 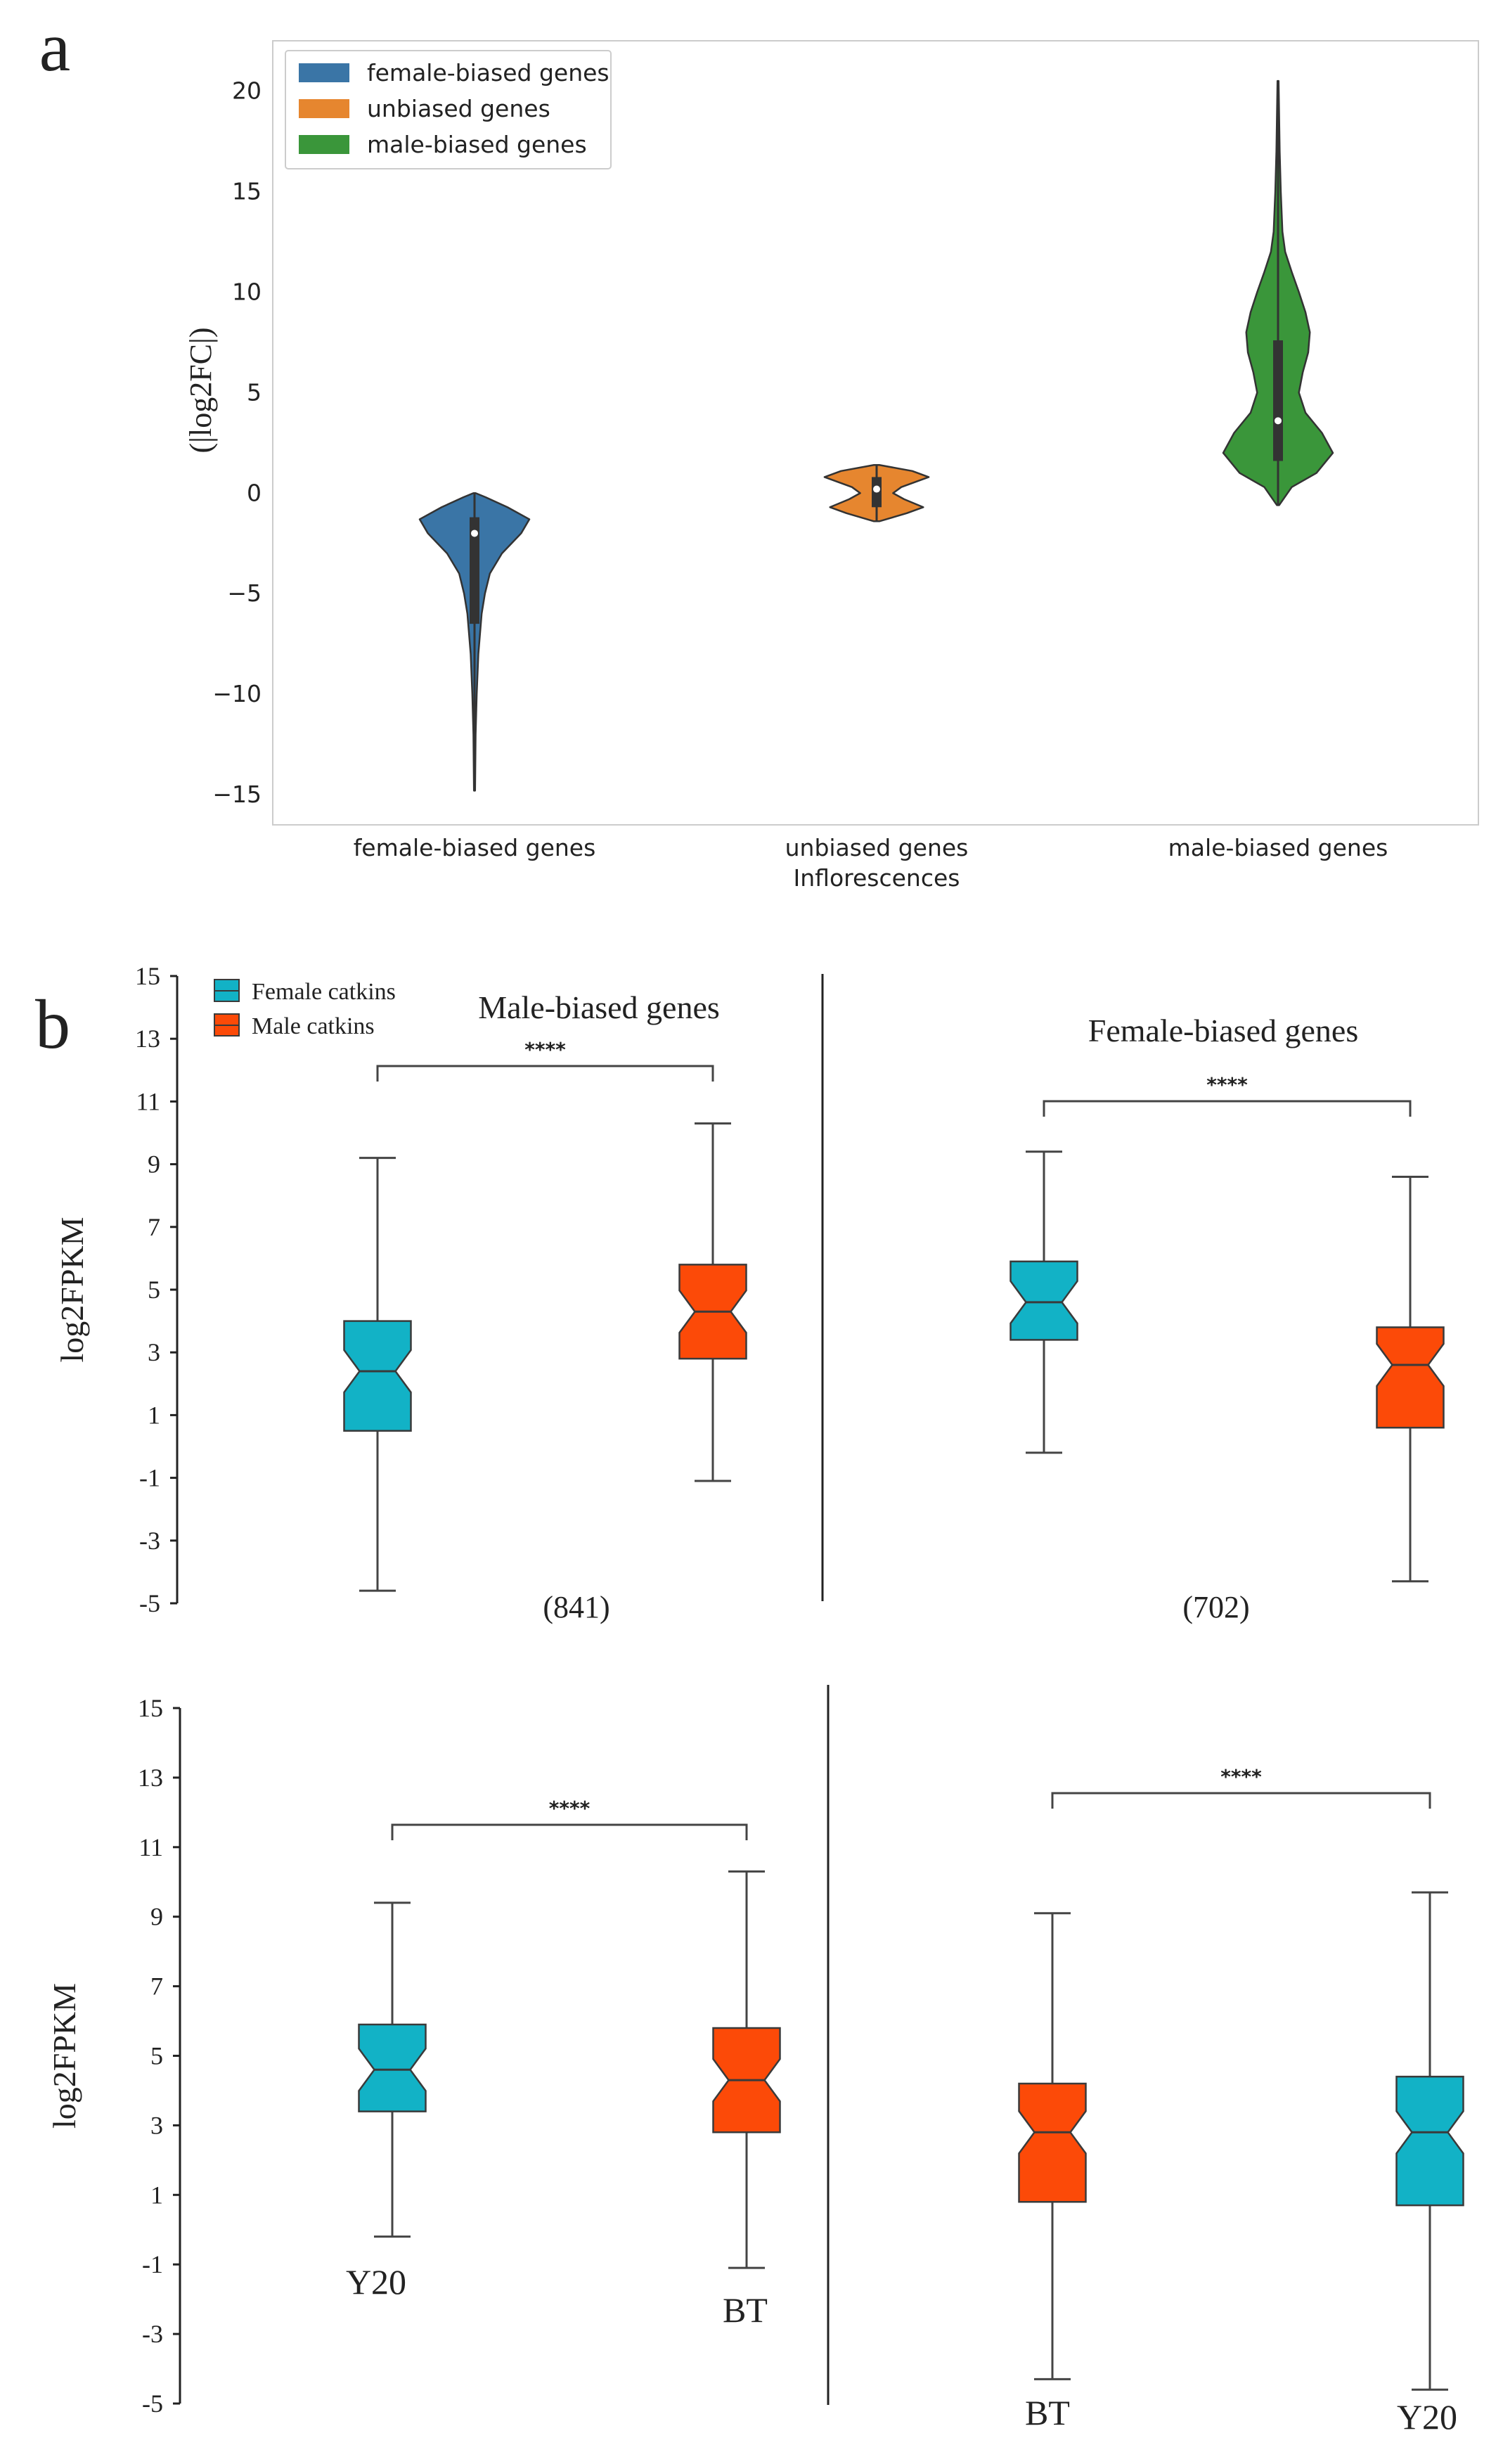 What do you see at coordinates (488, 72) in the screenshot?
I see `legend-entry: female-biased genes` at bounding box center [488, 72].